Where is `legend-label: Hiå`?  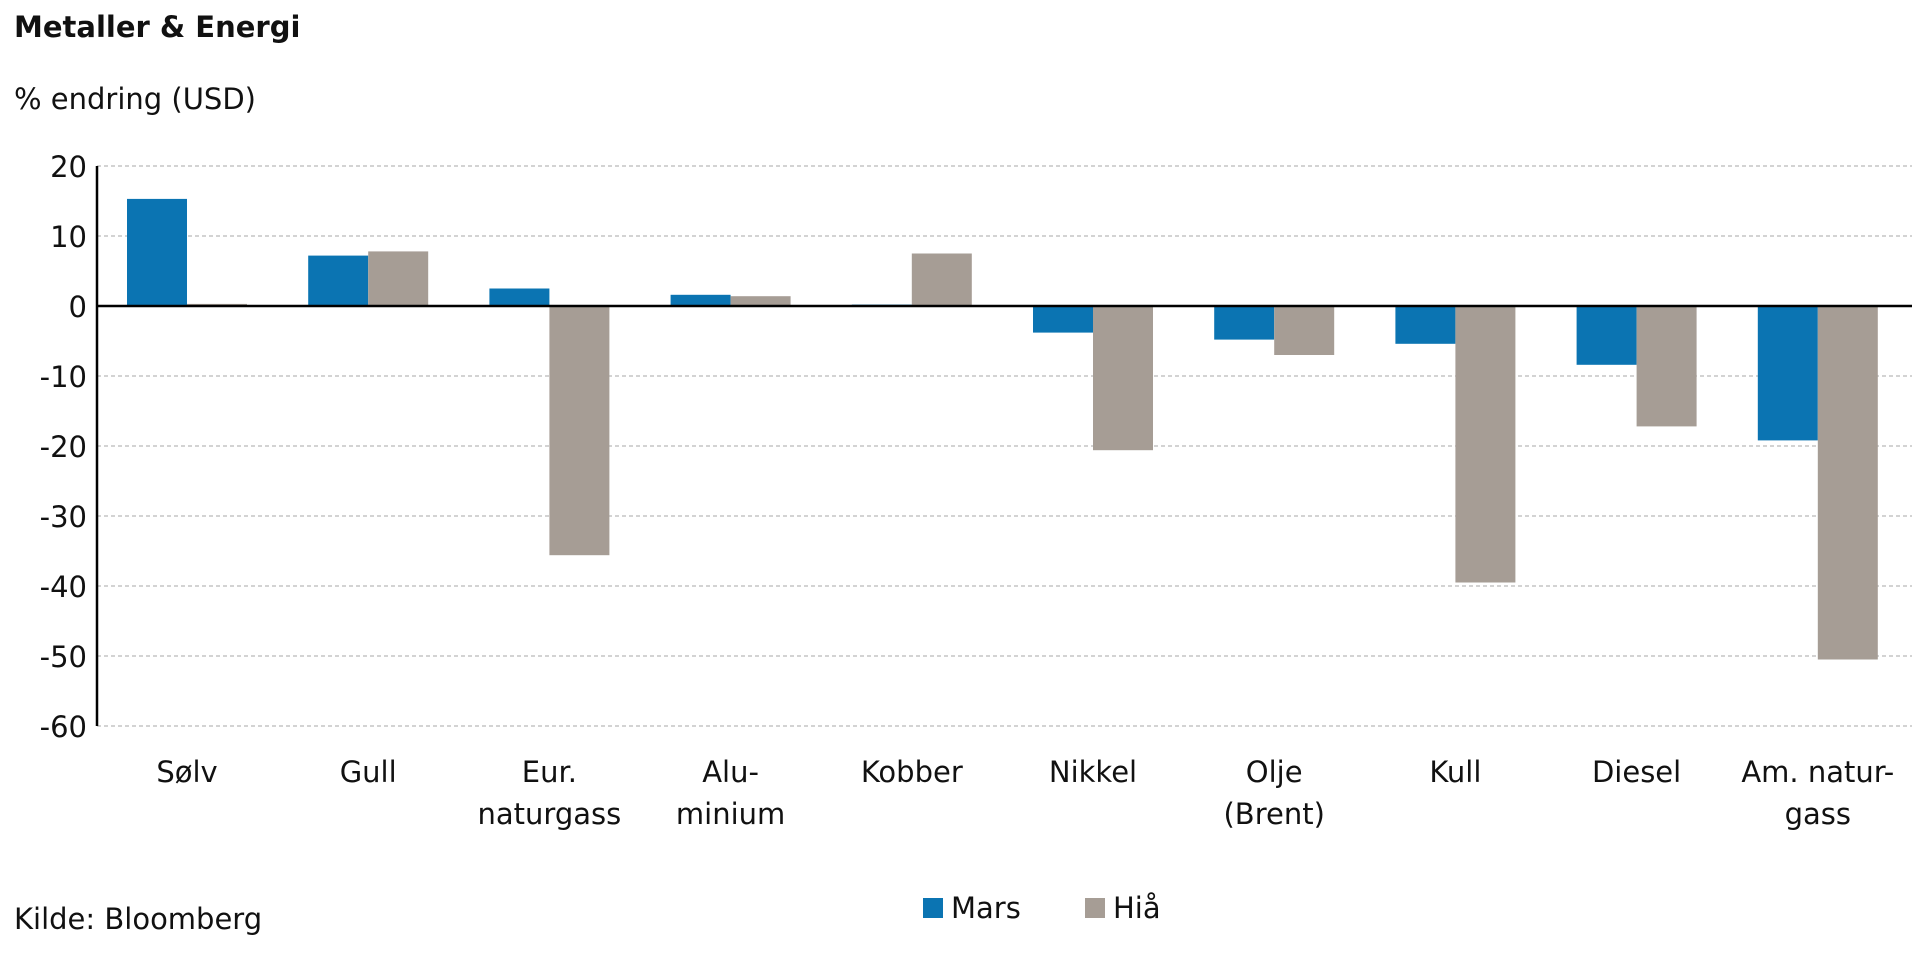
legend-label: Hiå is located at coordinates (1137, 908).